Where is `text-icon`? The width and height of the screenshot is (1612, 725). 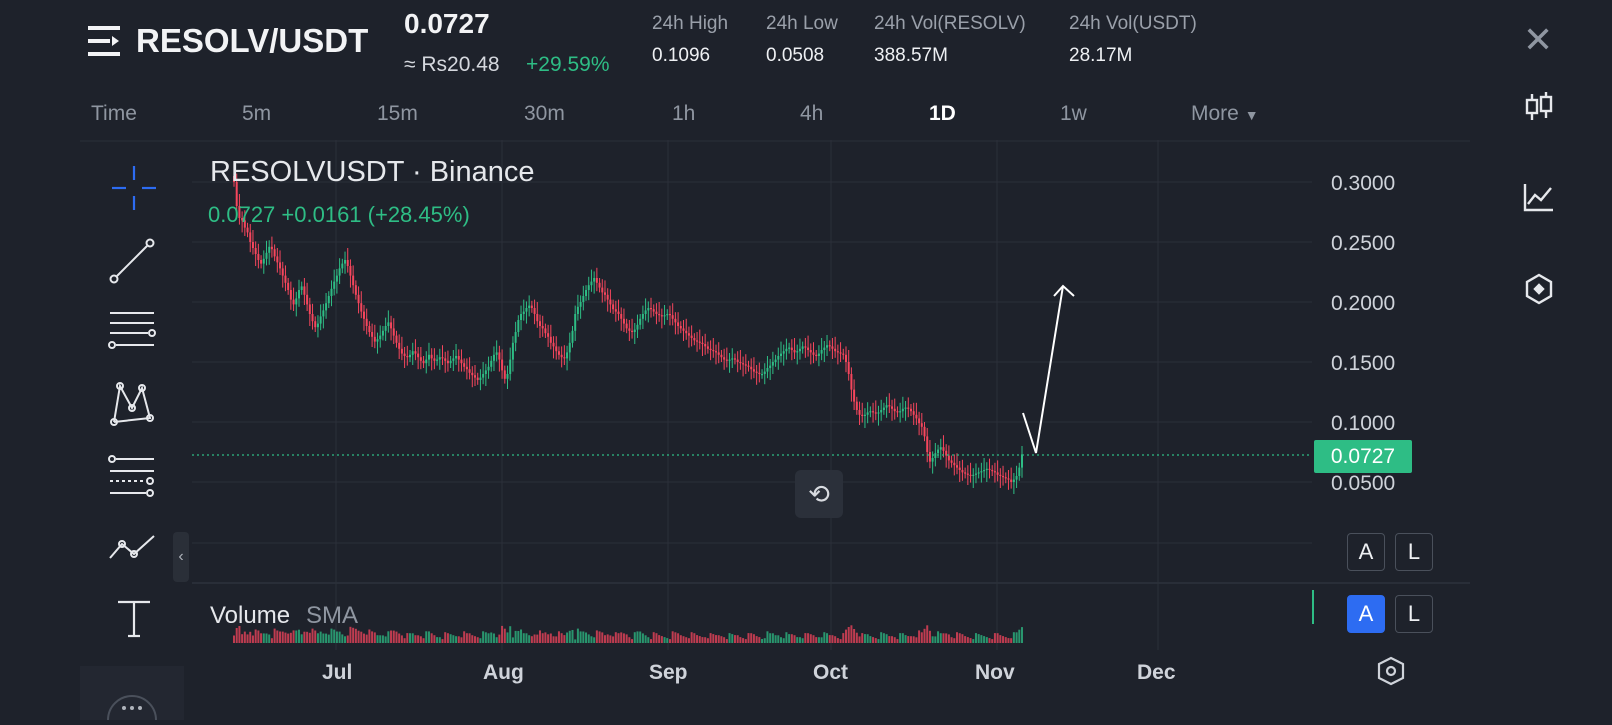
text-icon is located at coordinates (134, 621).